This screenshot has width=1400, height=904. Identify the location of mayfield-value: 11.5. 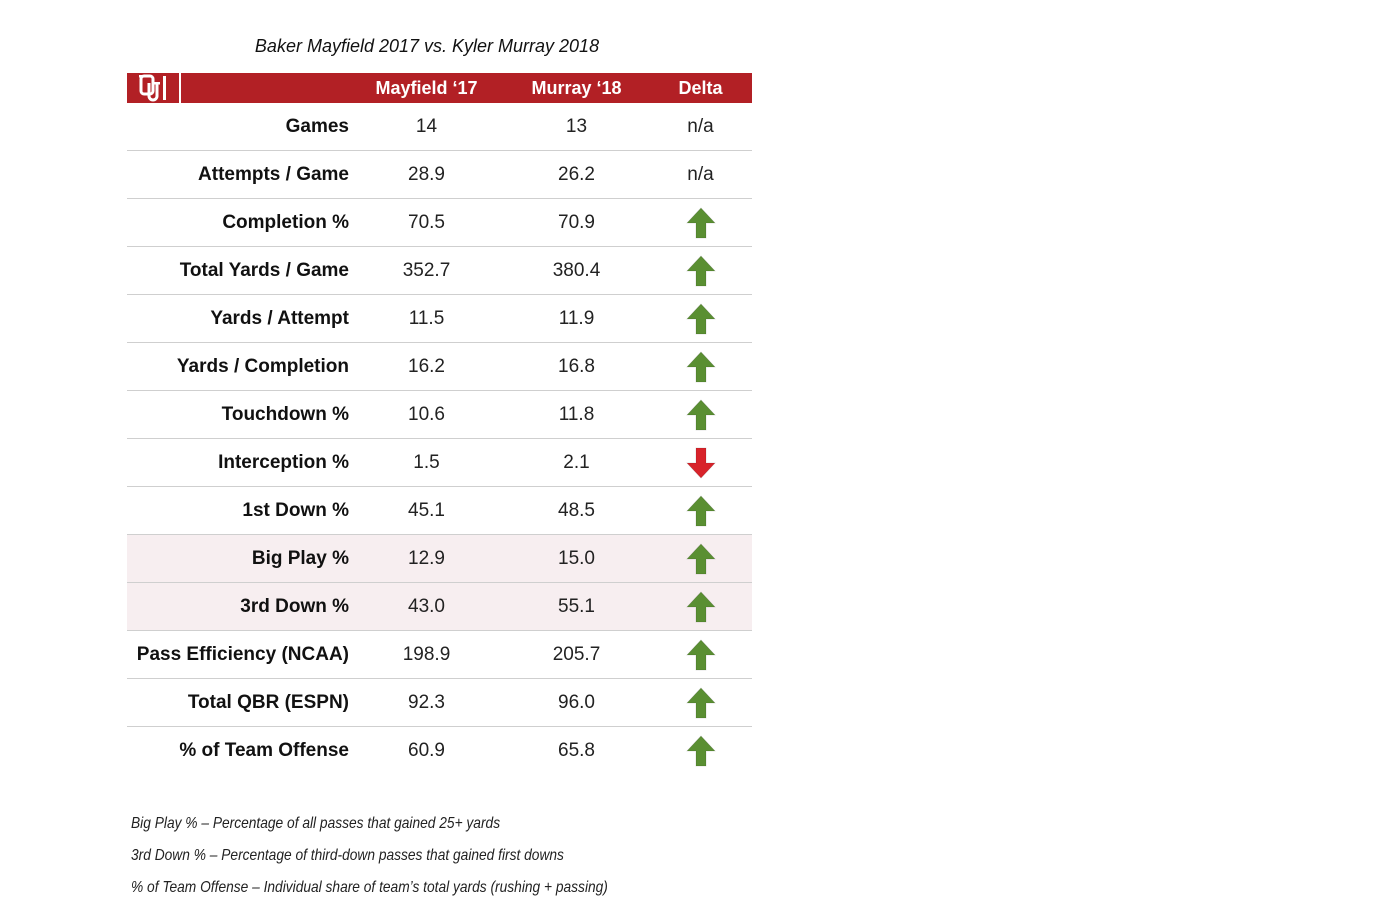
(426, 318).